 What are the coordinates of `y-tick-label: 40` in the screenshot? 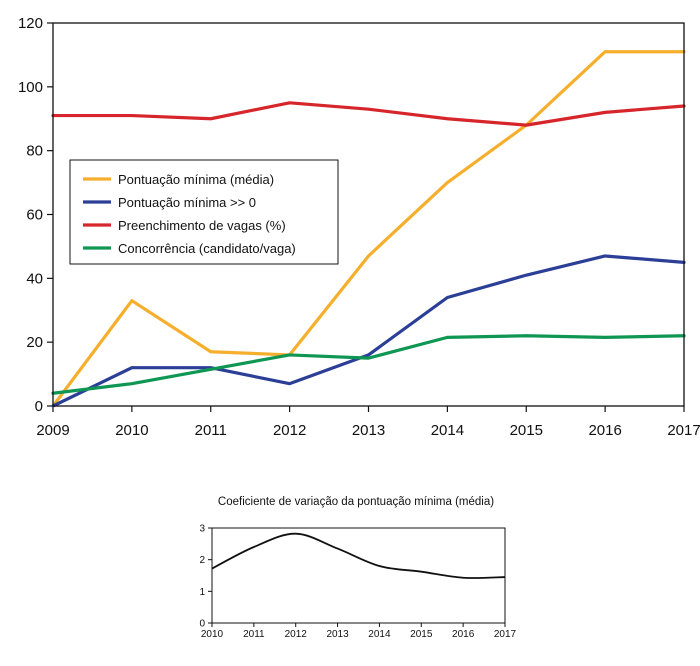 It's located at (34, 278).